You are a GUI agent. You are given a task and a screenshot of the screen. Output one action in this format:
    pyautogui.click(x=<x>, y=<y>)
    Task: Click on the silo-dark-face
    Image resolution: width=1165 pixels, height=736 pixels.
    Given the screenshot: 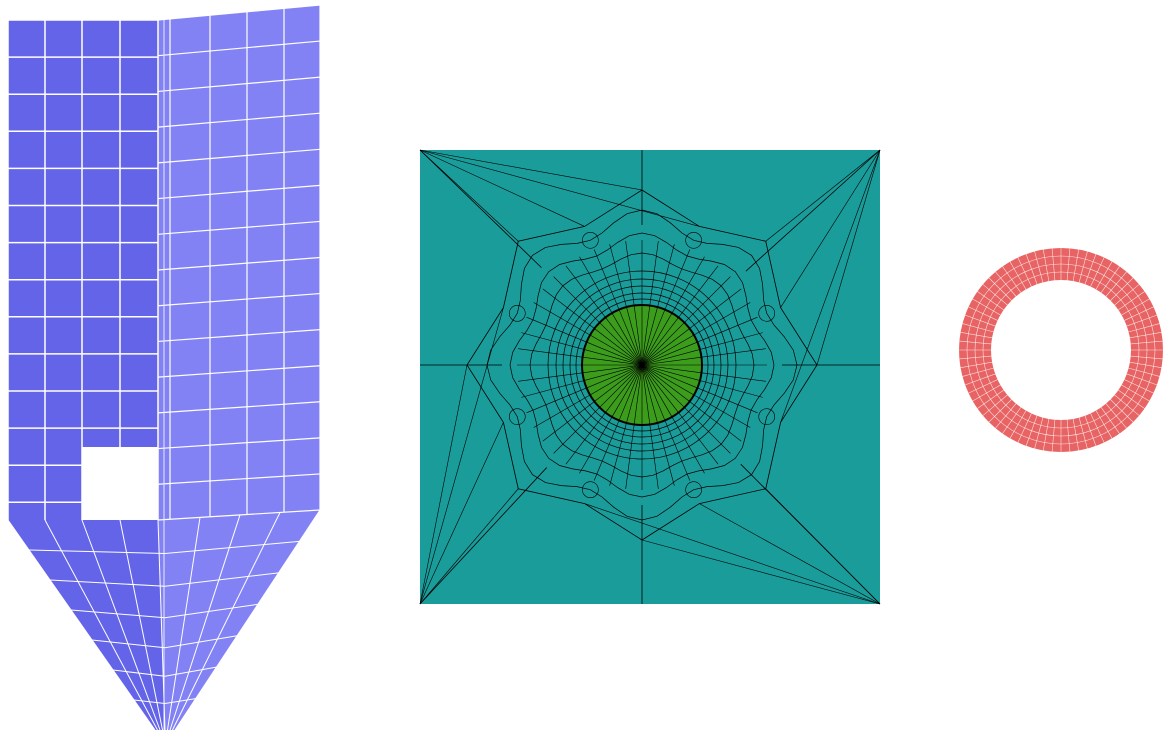 What is the action you would take?
    pyautogui.click(x=83, y=270)
    